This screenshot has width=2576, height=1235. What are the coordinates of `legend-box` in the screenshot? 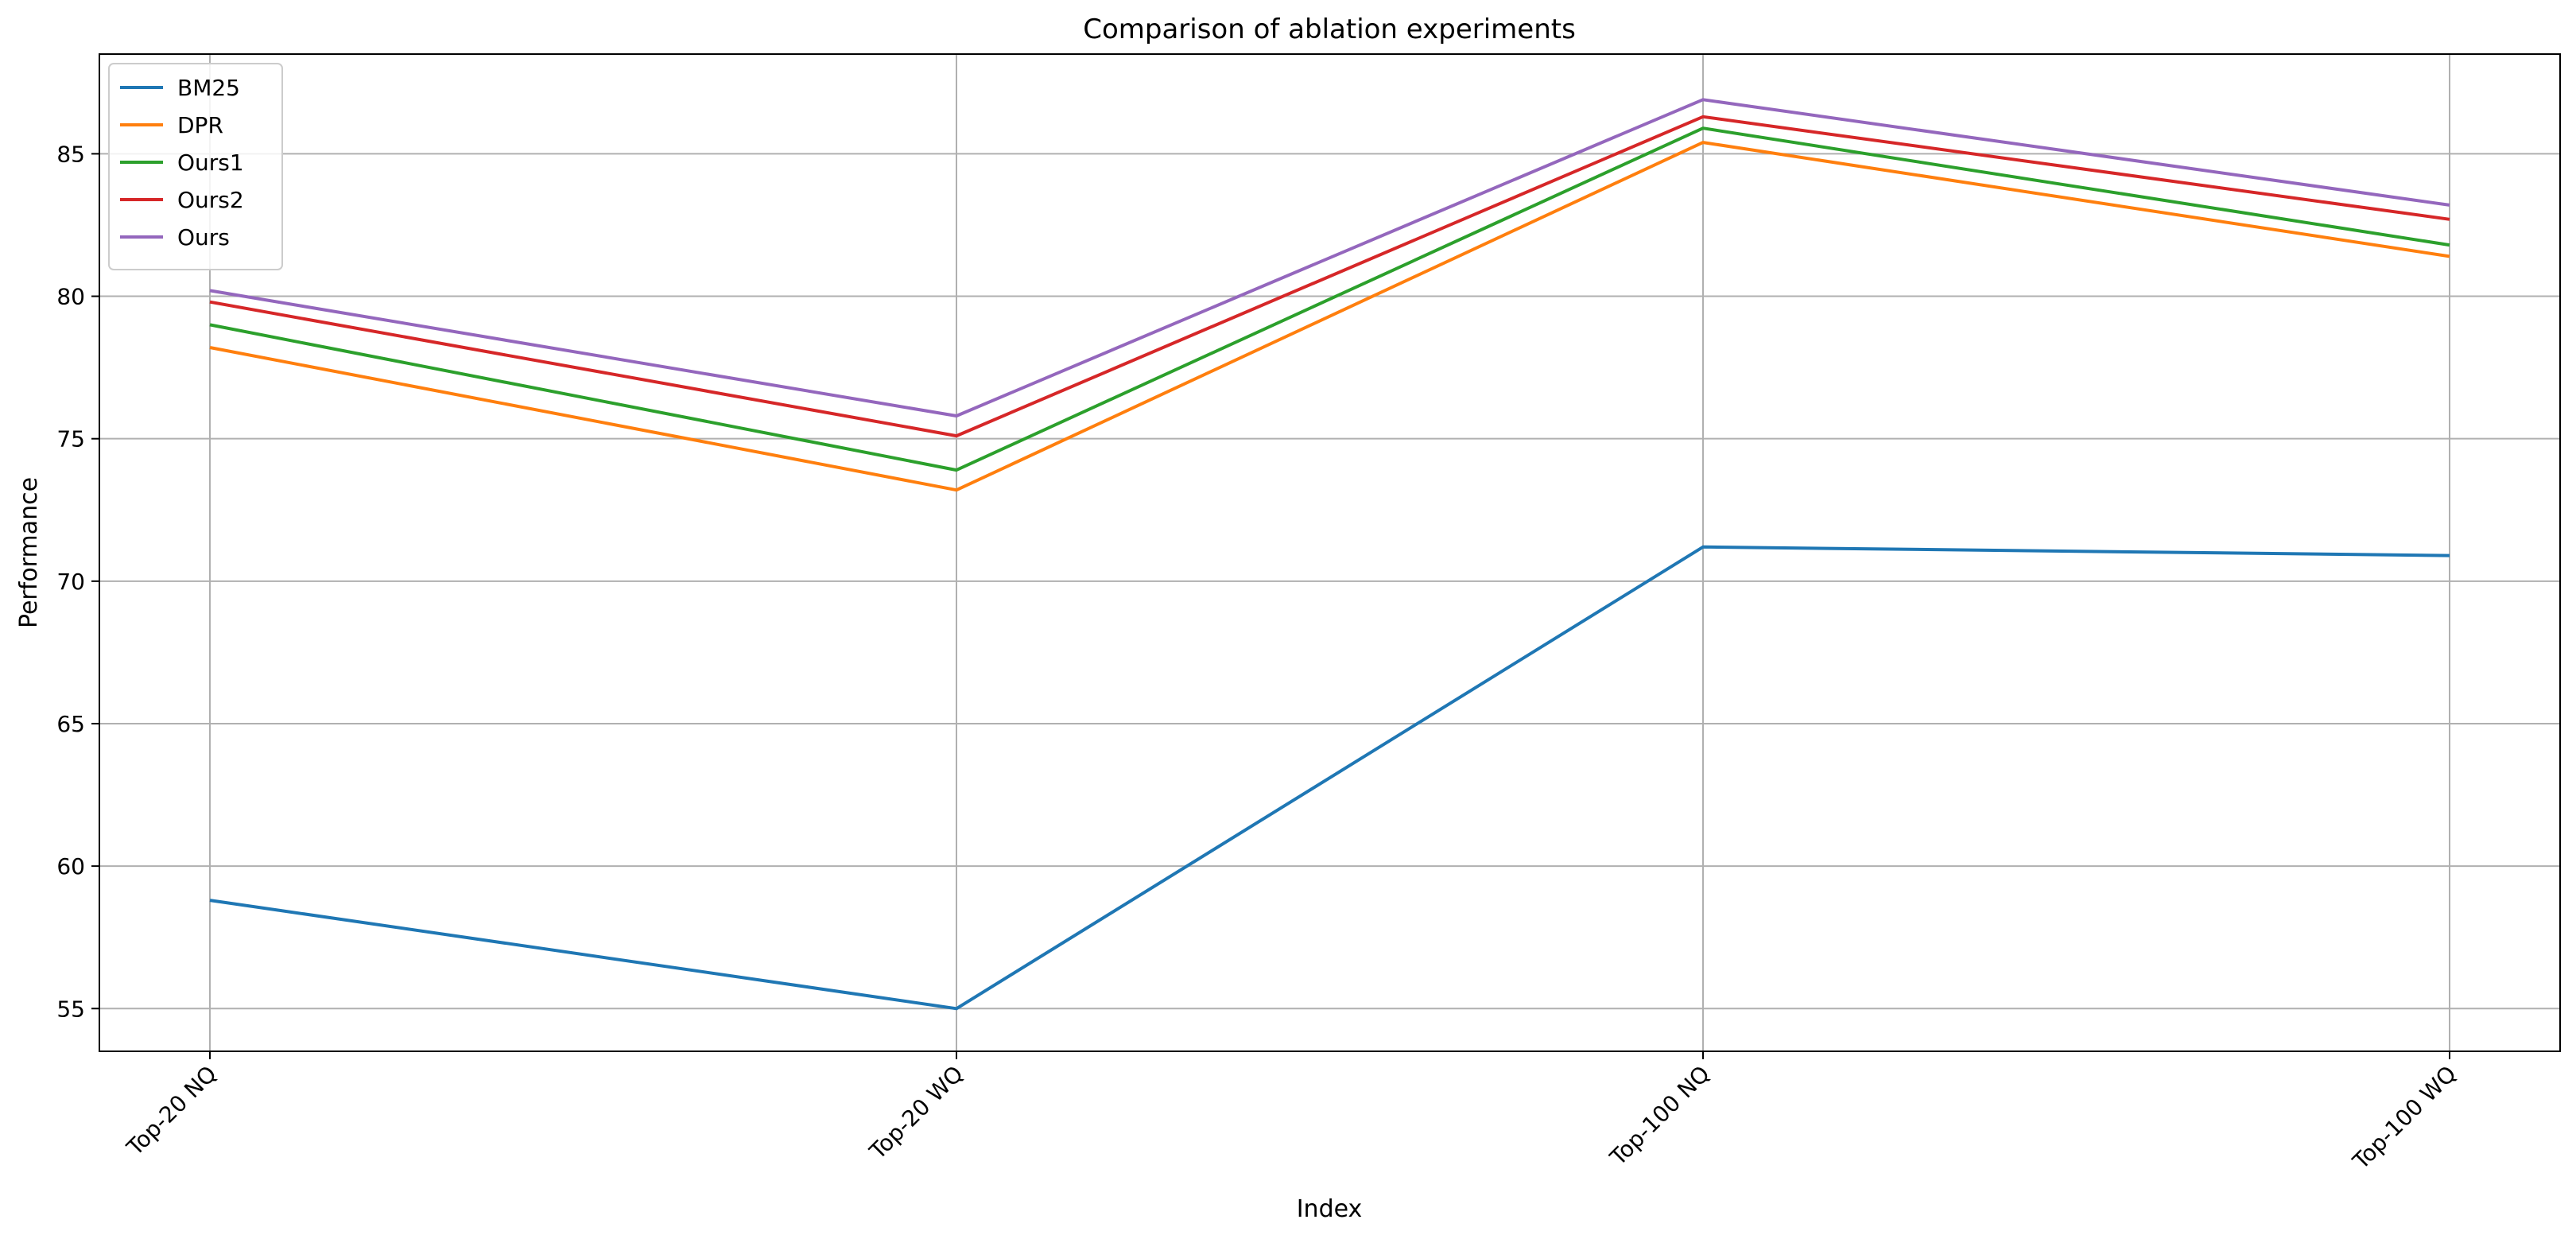 It's located at (196, 166).